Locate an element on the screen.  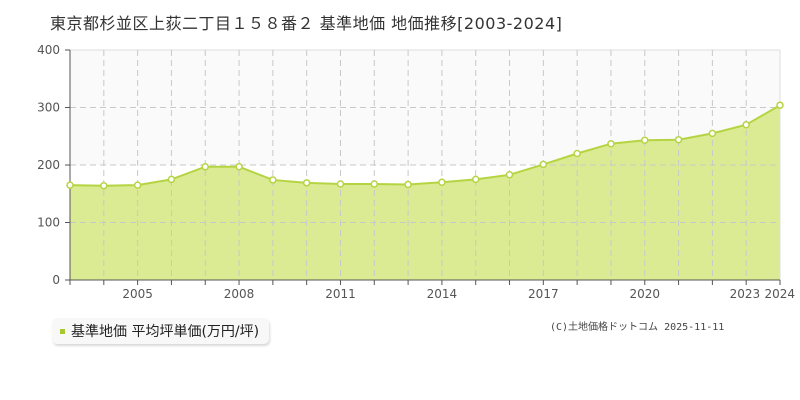
x-tick-label: 2024 is located at coordinates (779, 294).